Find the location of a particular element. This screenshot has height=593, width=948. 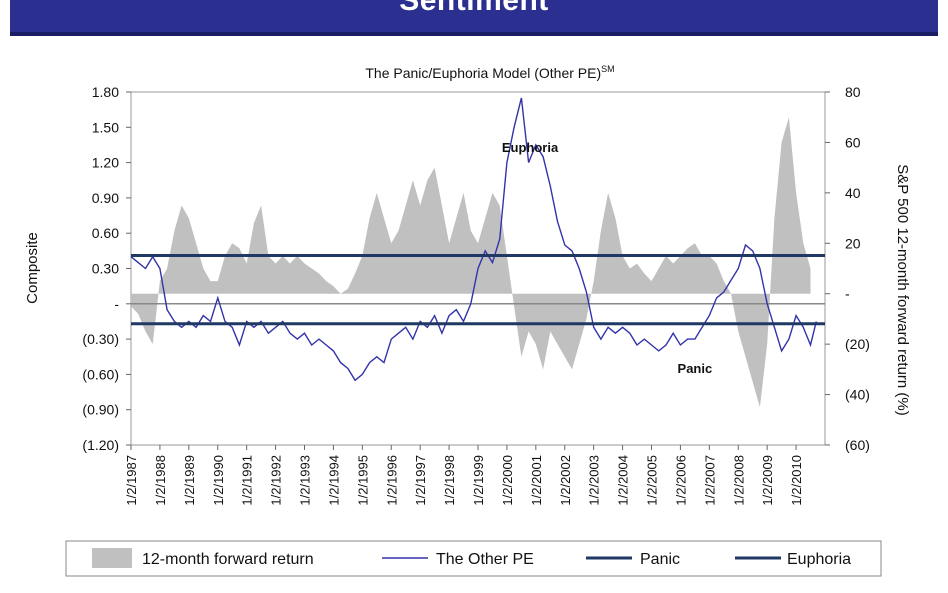

y-tick-label: 0.60 is located at coordinates (105, 233).